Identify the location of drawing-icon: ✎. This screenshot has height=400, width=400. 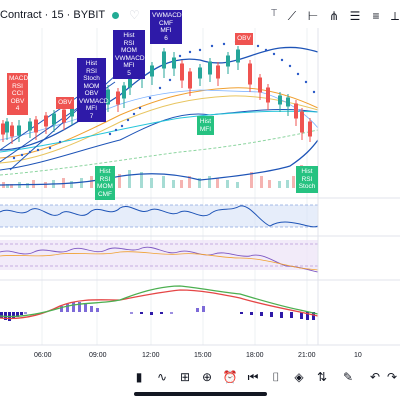
(348, 377).